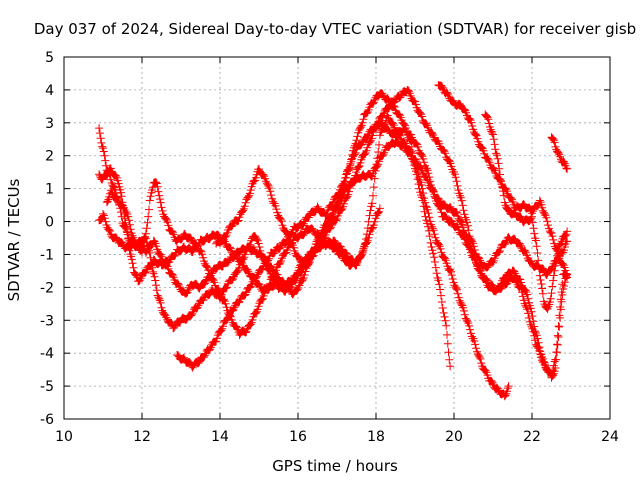  What do you see at coordinates (49, 190) in the screenshot?
I see `y-tick-label: 1` at bounding box center [49, 190].